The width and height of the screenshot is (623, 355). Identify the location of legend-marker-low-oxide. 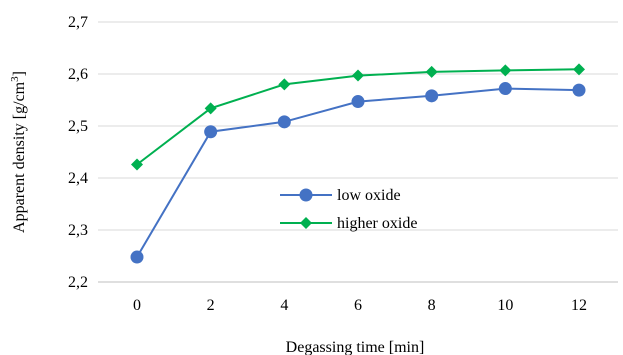
(306, 195).